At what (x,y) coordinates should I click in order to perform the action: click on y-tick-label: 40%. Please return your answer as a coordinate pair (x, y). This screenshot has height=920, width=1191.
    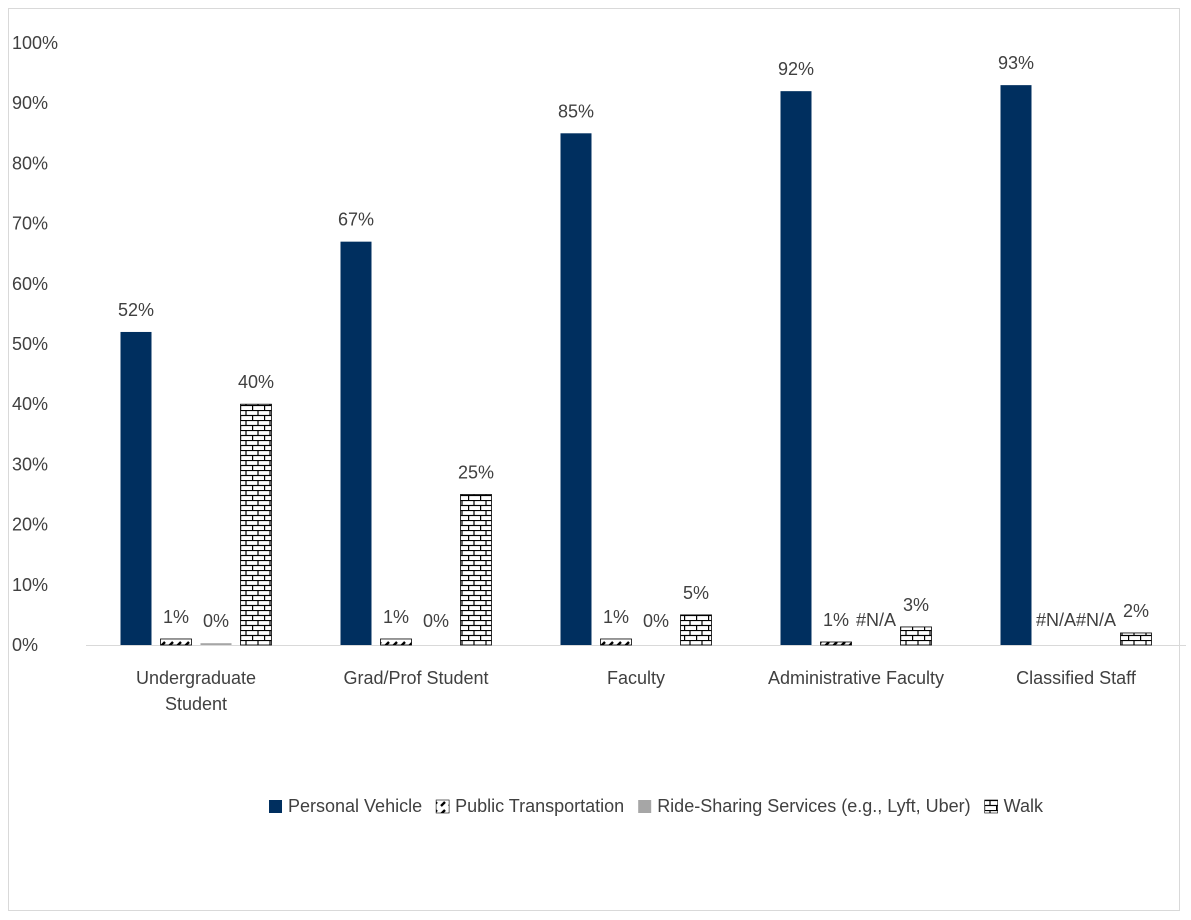
    Looking at the image, I should click on (30, 404).